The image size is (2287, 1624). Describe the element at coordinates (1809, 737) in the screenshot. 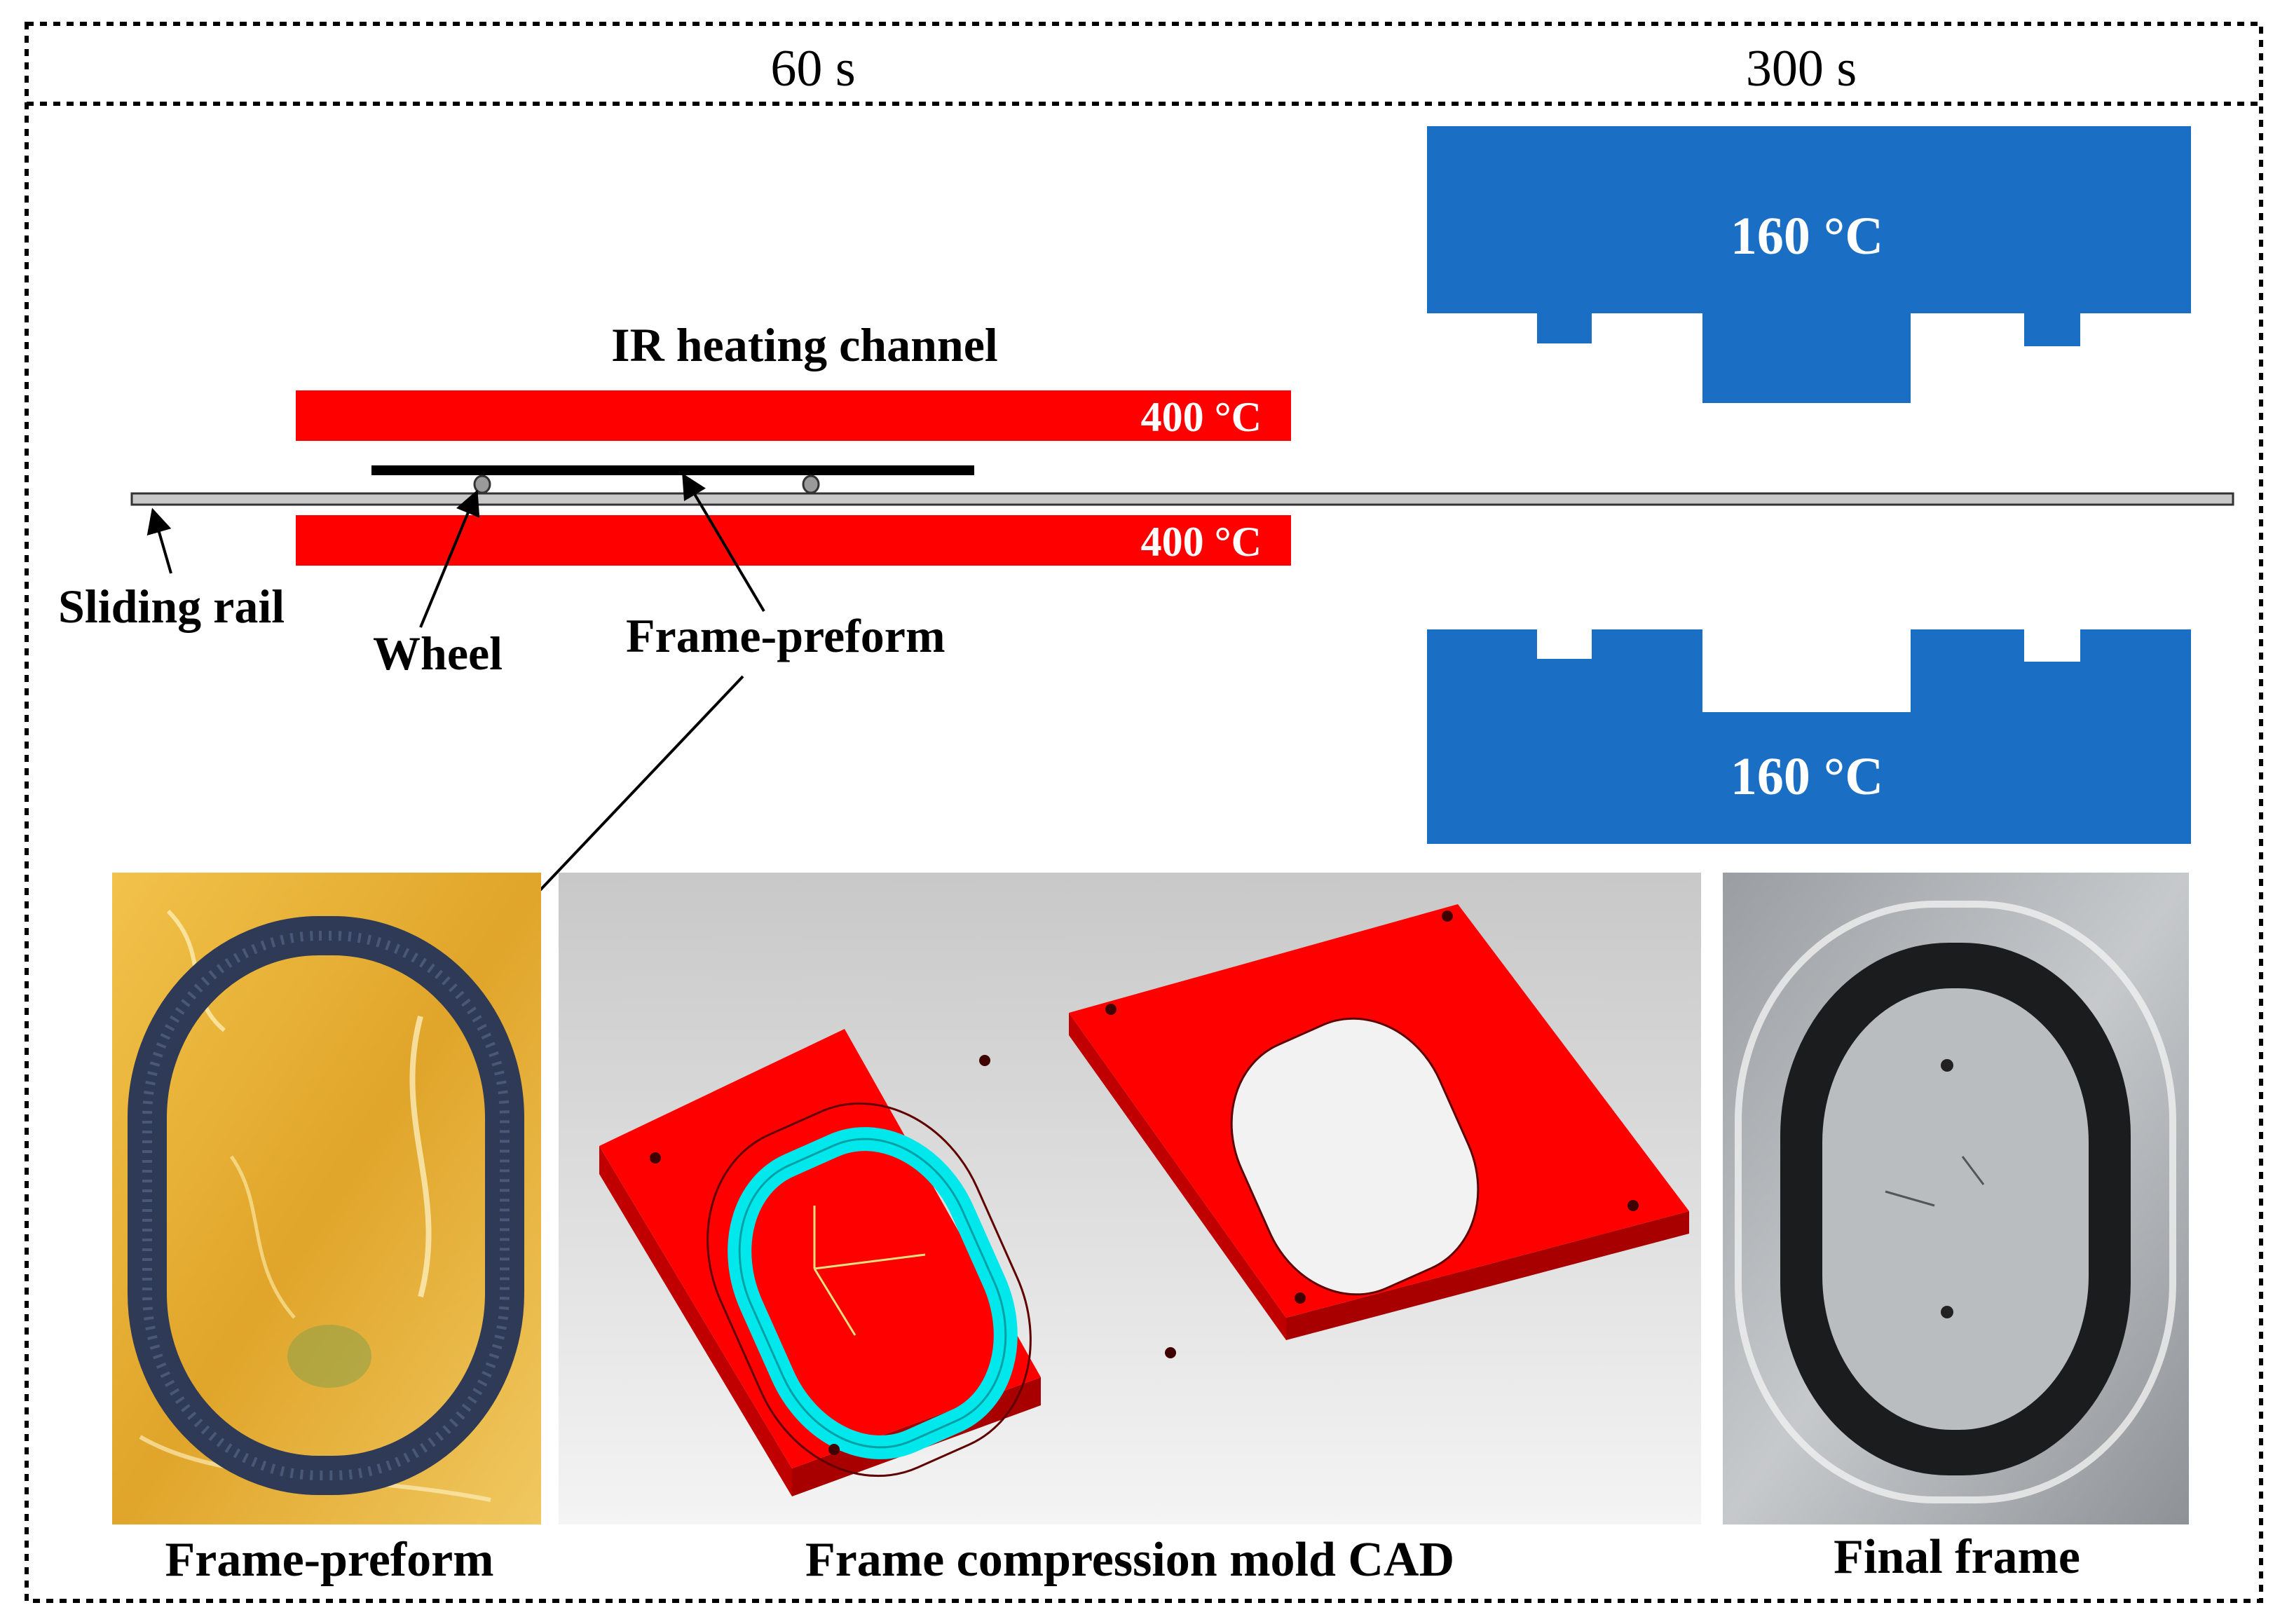

I see `lower-mold` at that location.